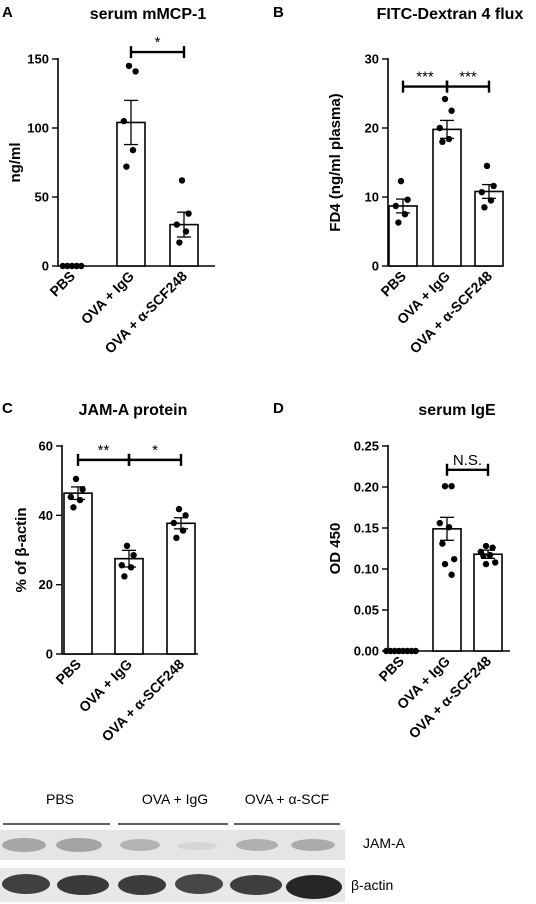 The image size is (536, 904). I want to click on blot-group-label-ova-ascf: OVA + α-SCF, so click(287, 799).